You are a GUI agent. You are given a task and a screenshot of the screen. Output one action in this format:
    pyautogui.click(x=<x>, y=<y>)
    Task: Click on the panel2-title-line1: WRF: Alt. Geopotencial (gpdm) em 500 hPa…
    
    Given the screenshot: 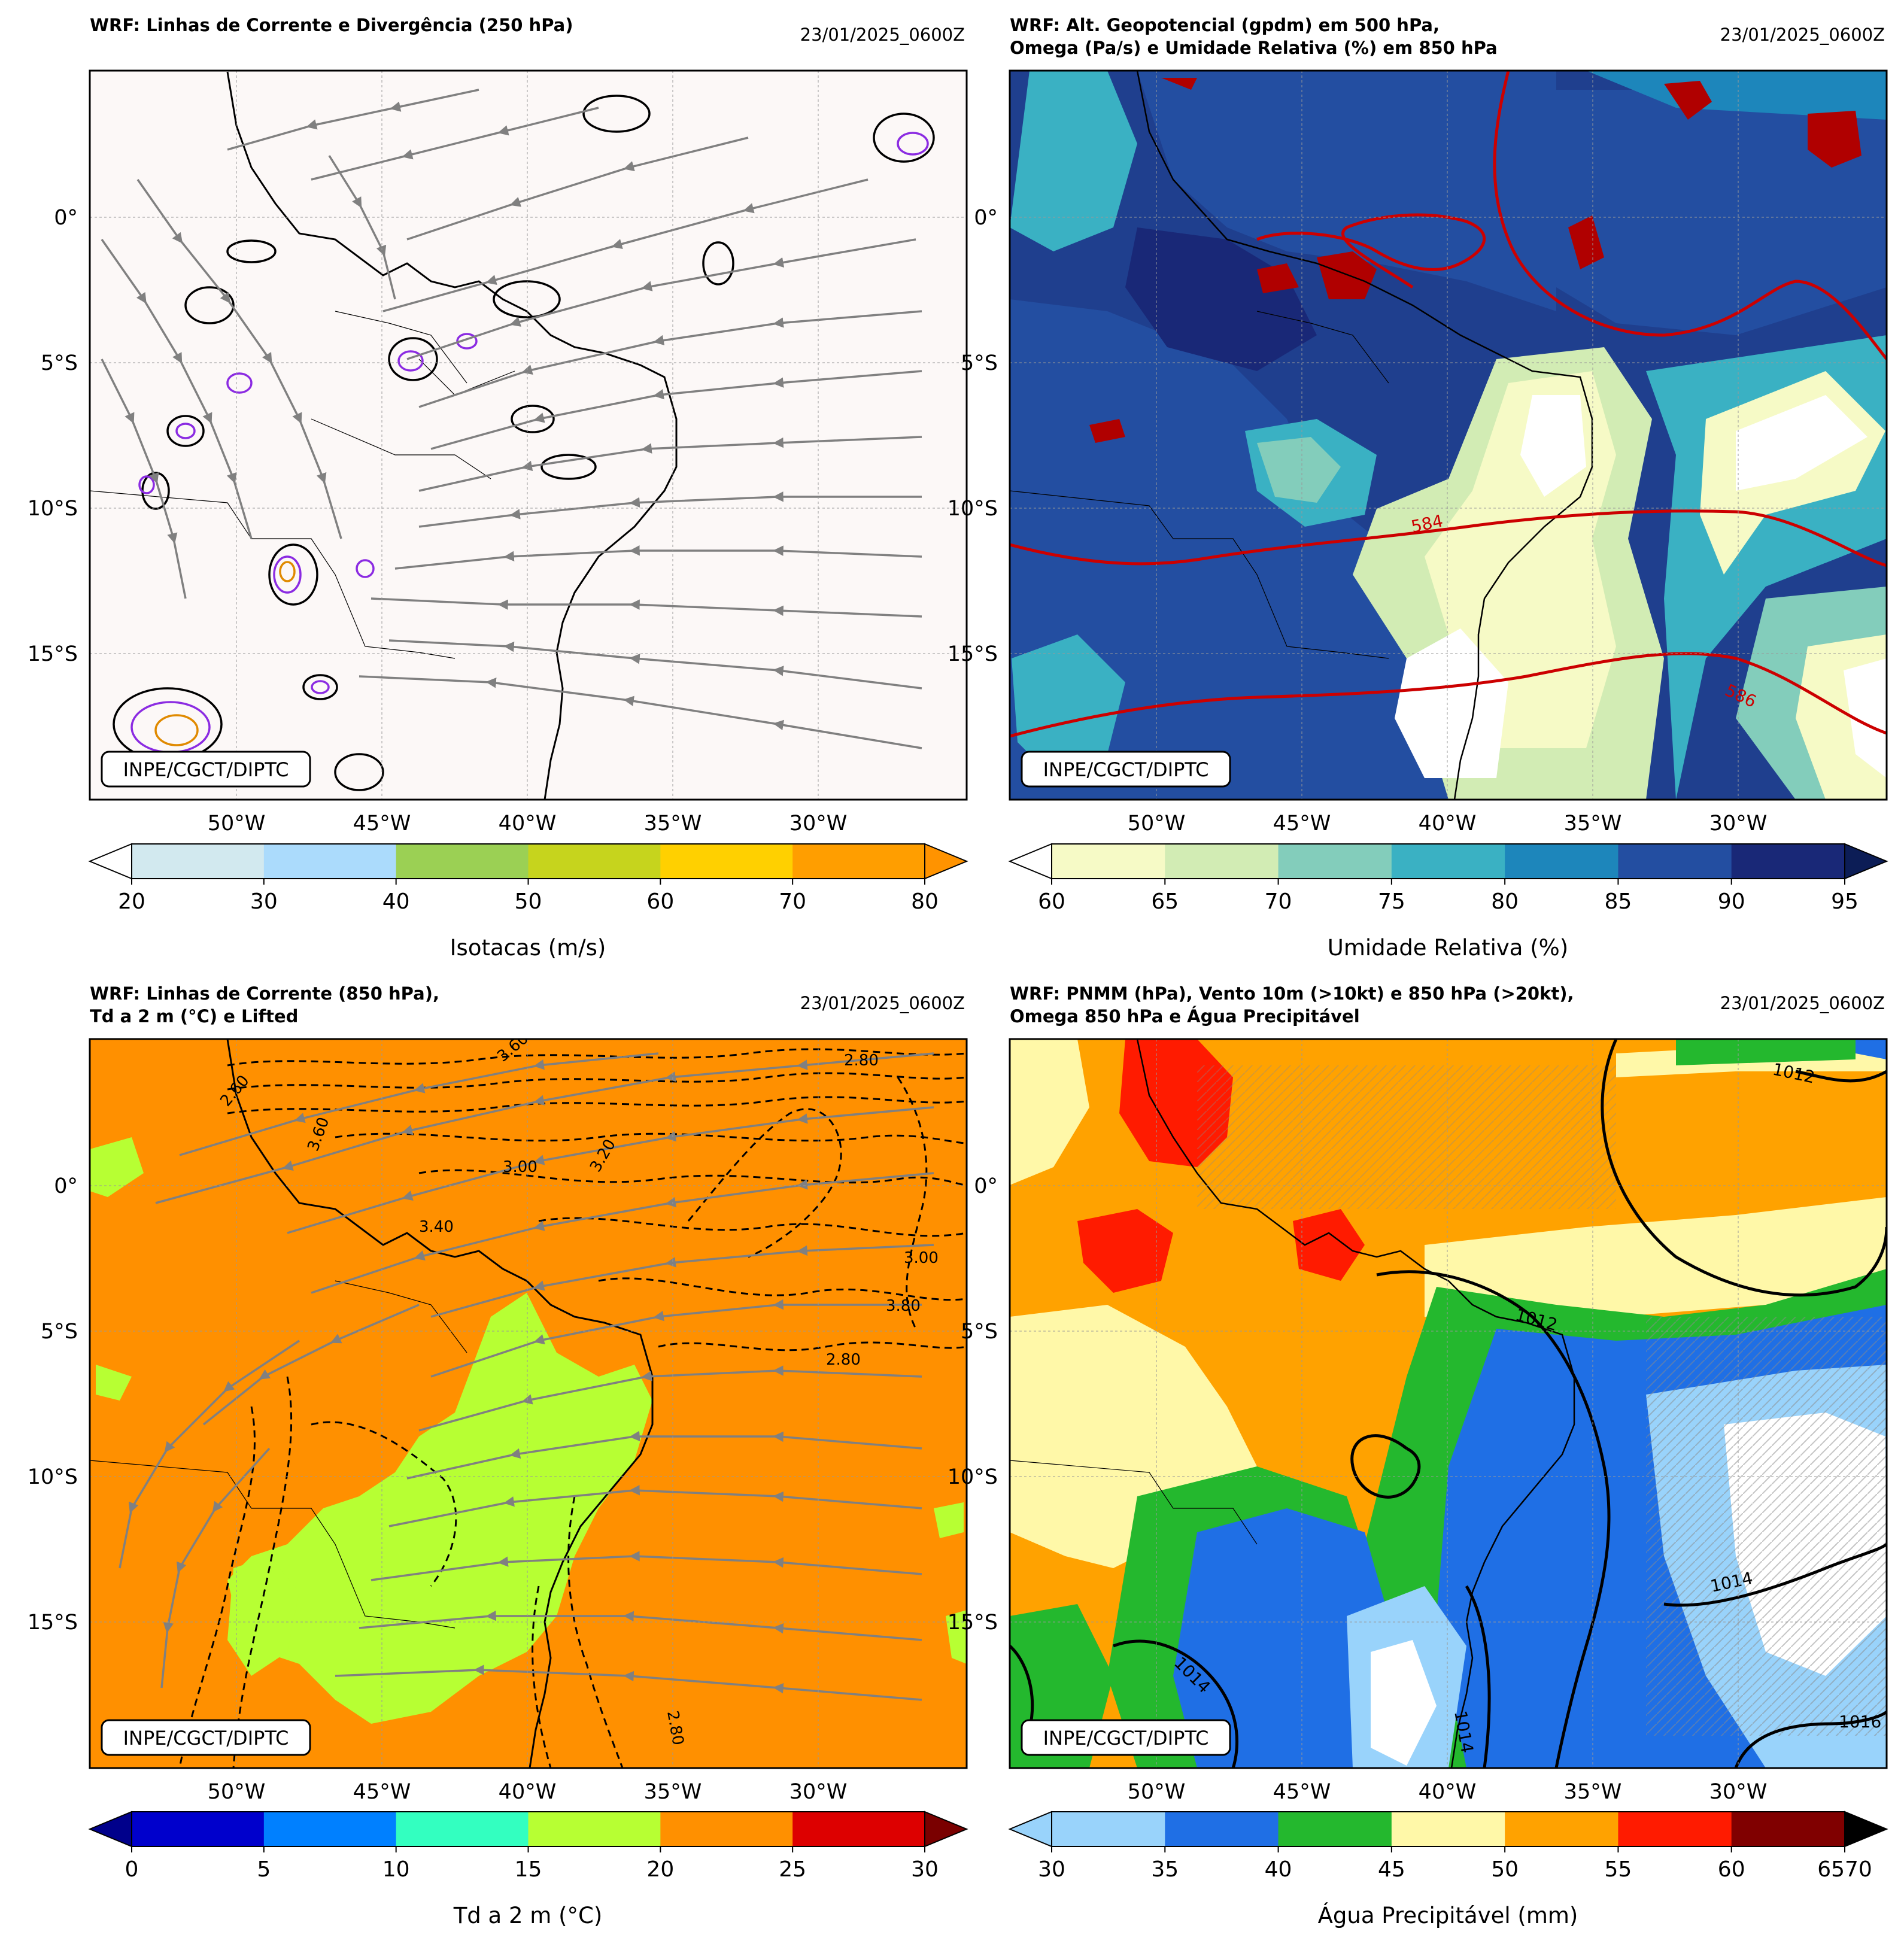 What is the action you would take?
    pyautogui.click(x=1225, y=25)
    